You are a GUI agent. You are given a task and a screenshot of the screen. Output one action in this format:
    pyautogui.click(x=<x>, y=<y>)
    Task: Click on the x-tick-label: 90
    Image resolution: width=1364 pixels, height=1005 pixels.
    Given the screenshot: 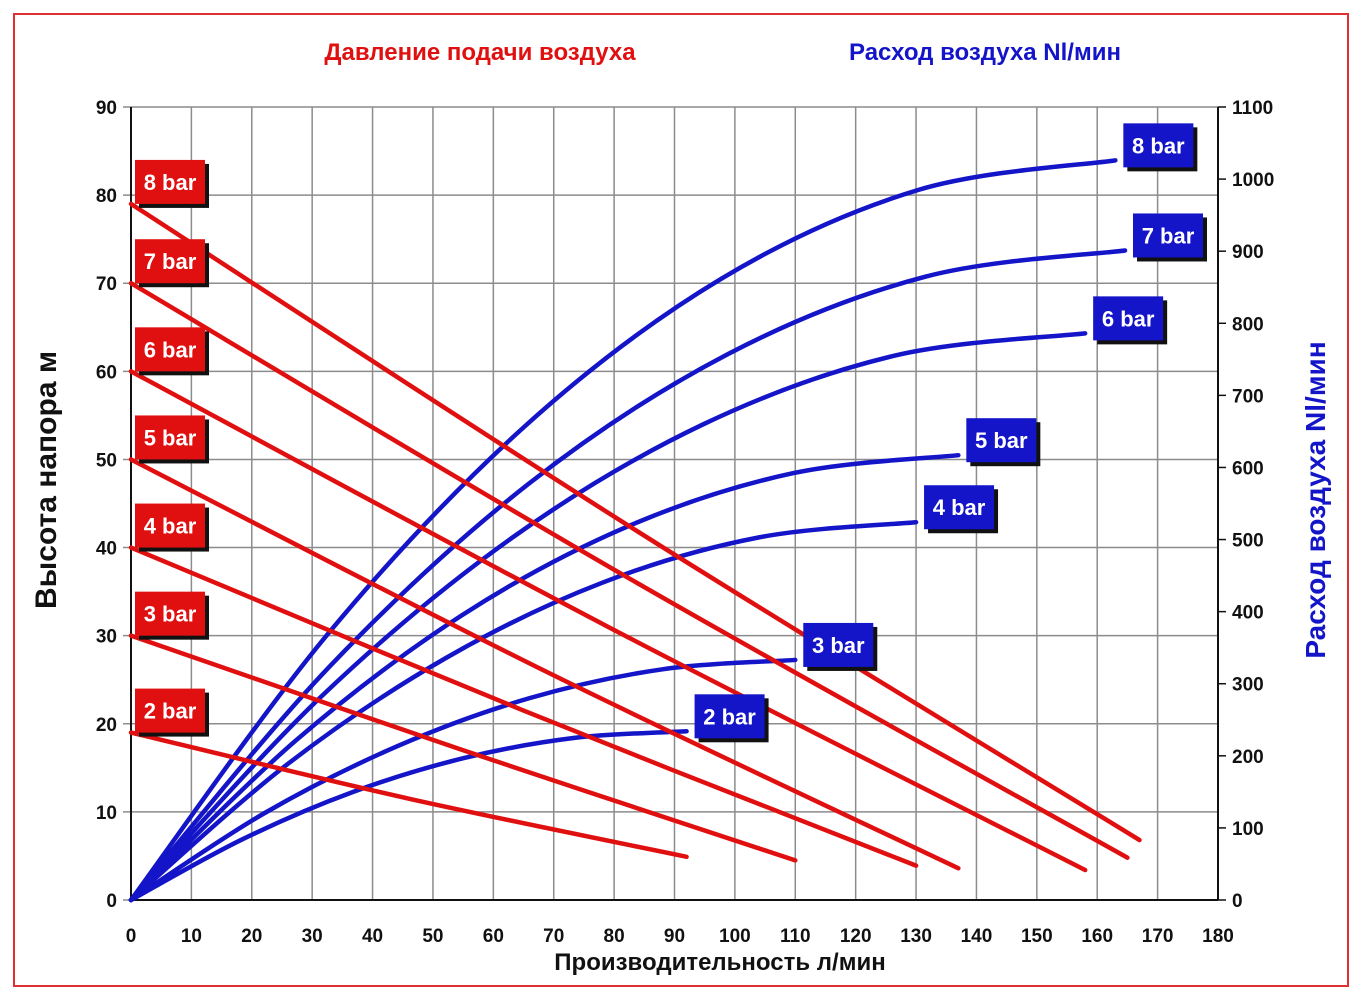 What is the action you would take?
    pyautogui.click(x=674, y=936)
    